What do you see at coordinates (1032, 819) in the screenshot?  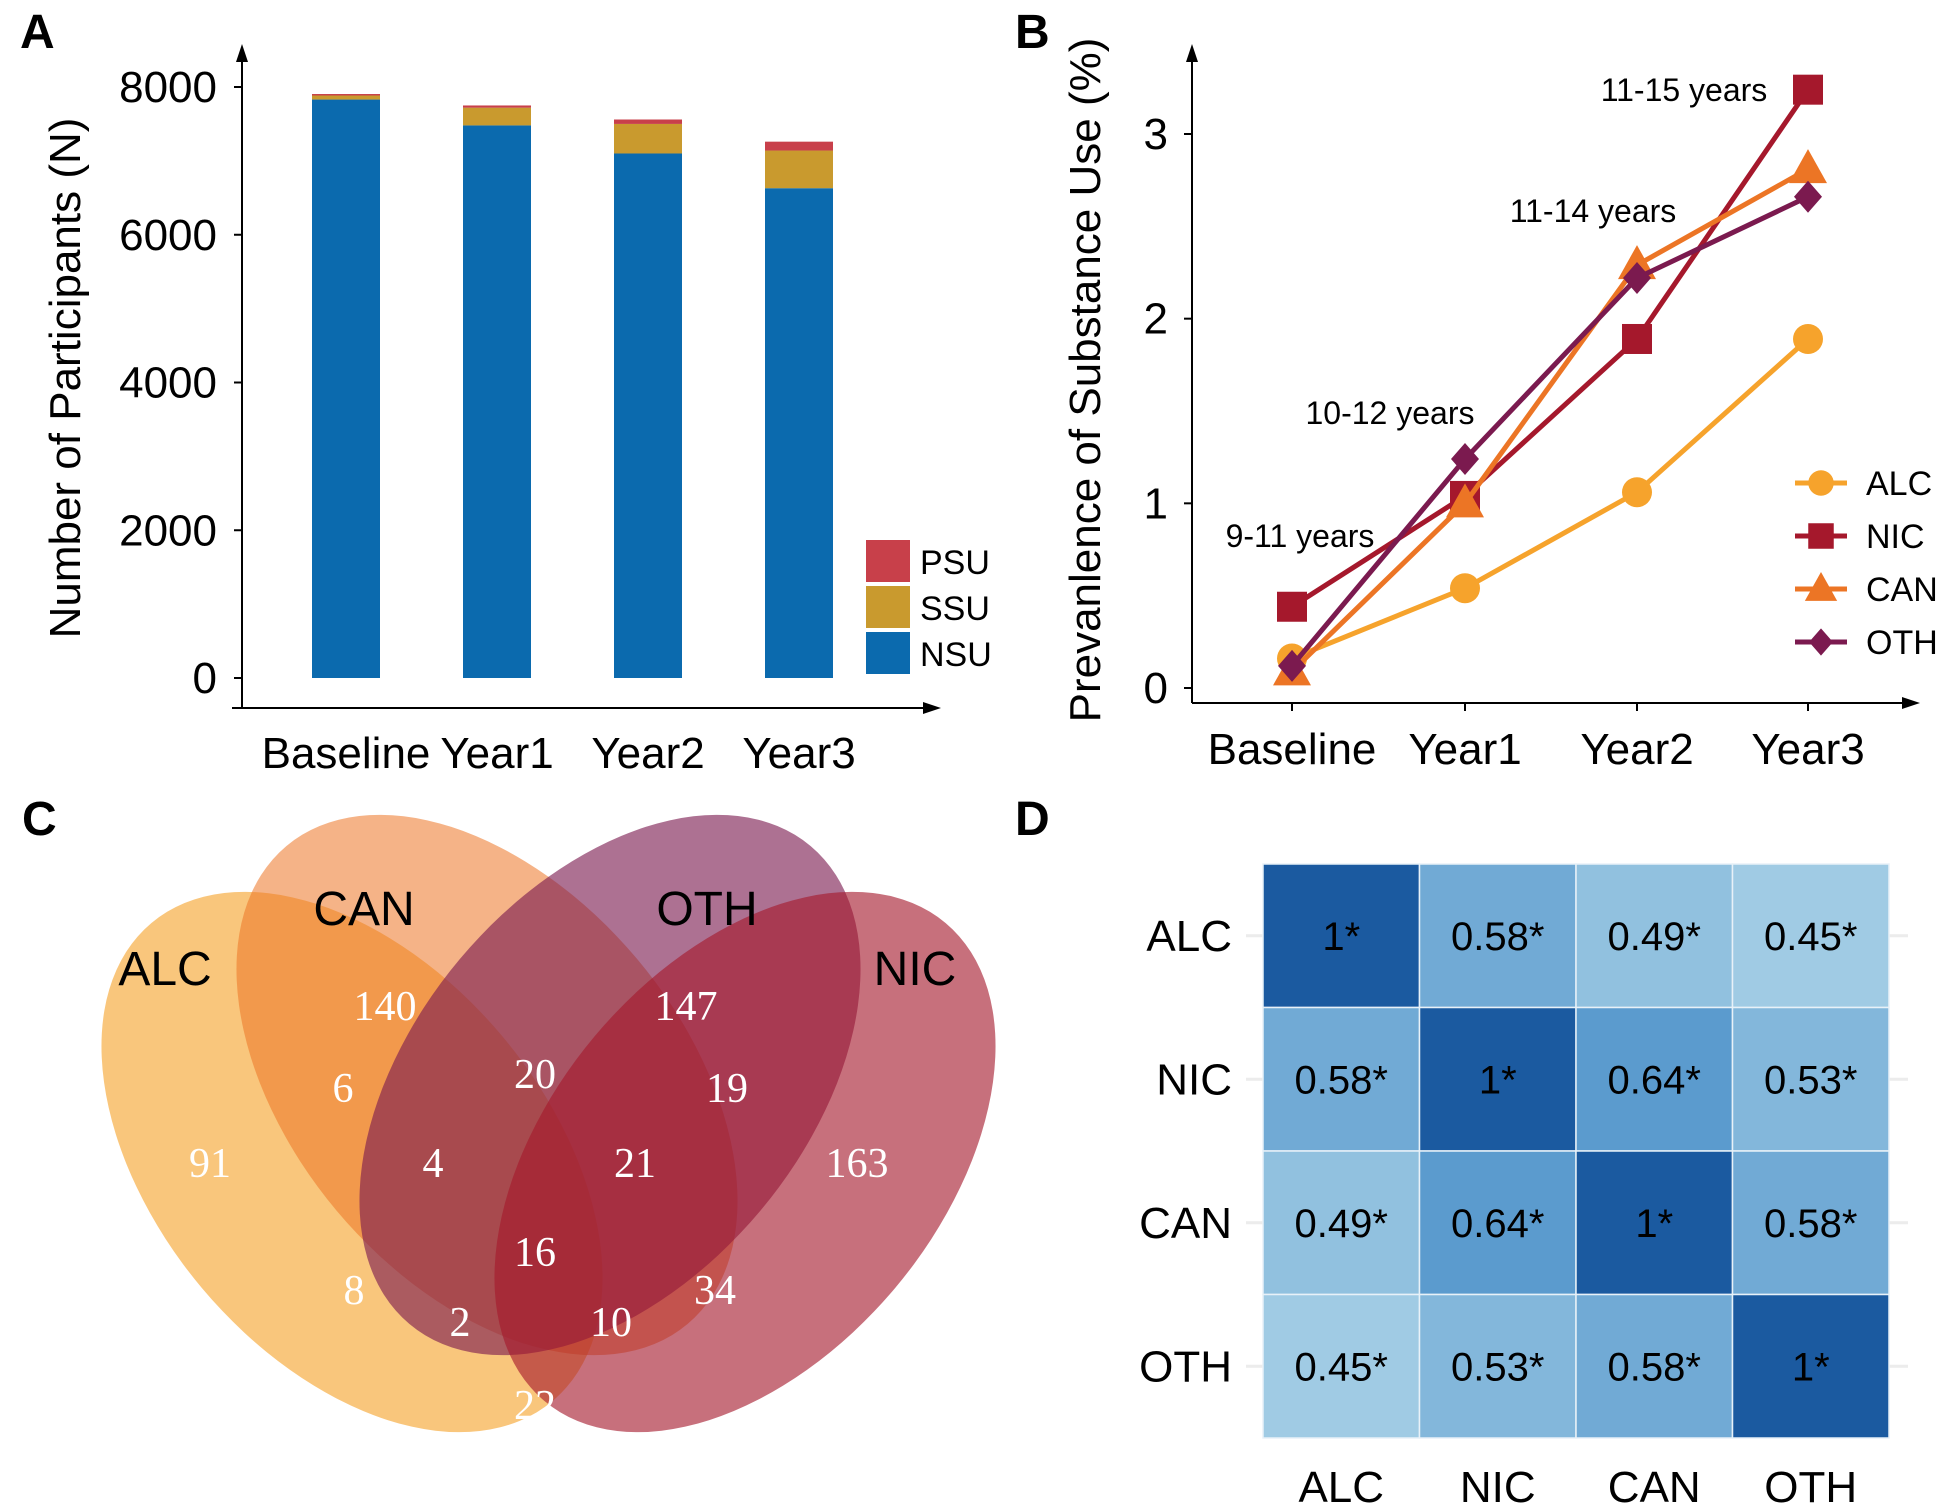 I see `panel-label-d: D` at bounding box center [1032, 819].